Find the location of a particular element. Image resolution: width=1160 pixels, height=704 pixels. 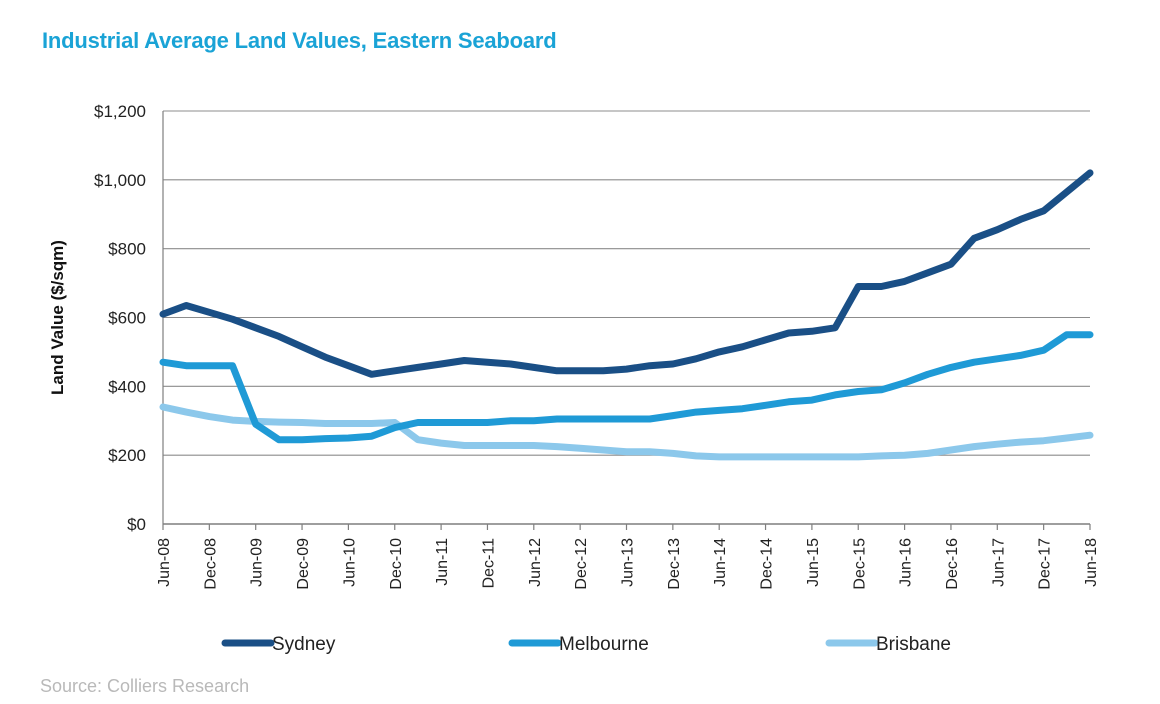

x-tick-label: Dec-12 is located at coordinates (581, 564).